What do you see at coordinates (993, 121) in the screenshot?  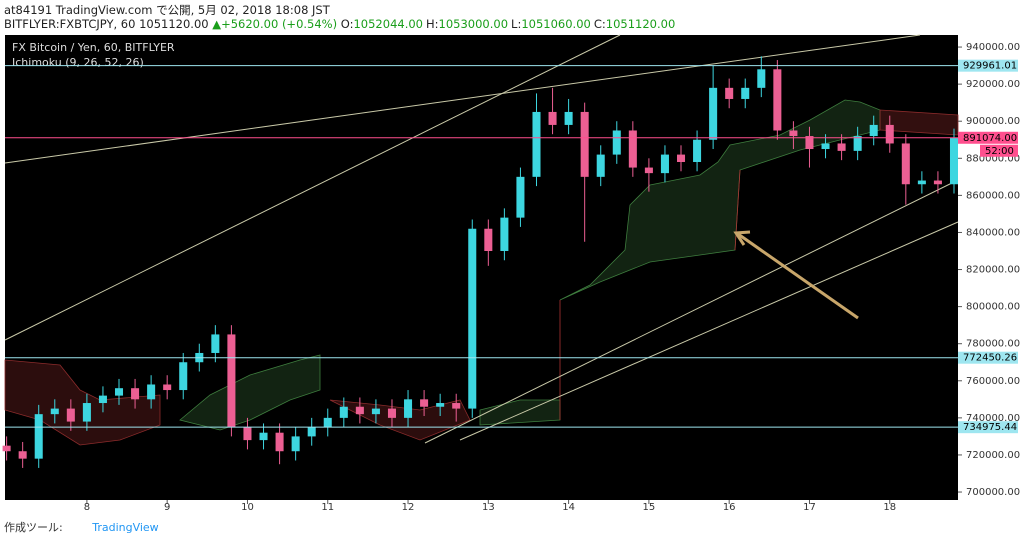 I see `y-tick-label: 900000.00` at bounding box center [993, 121].